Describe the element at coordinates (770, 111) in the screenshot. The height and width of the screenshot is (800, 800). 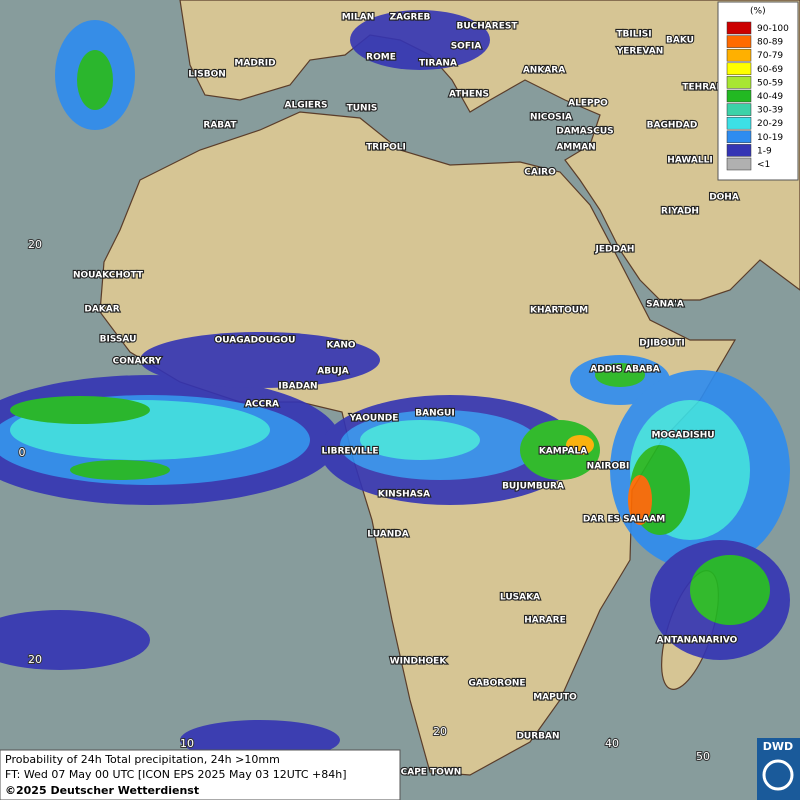
I see `legend-label: 30-39` at that location.